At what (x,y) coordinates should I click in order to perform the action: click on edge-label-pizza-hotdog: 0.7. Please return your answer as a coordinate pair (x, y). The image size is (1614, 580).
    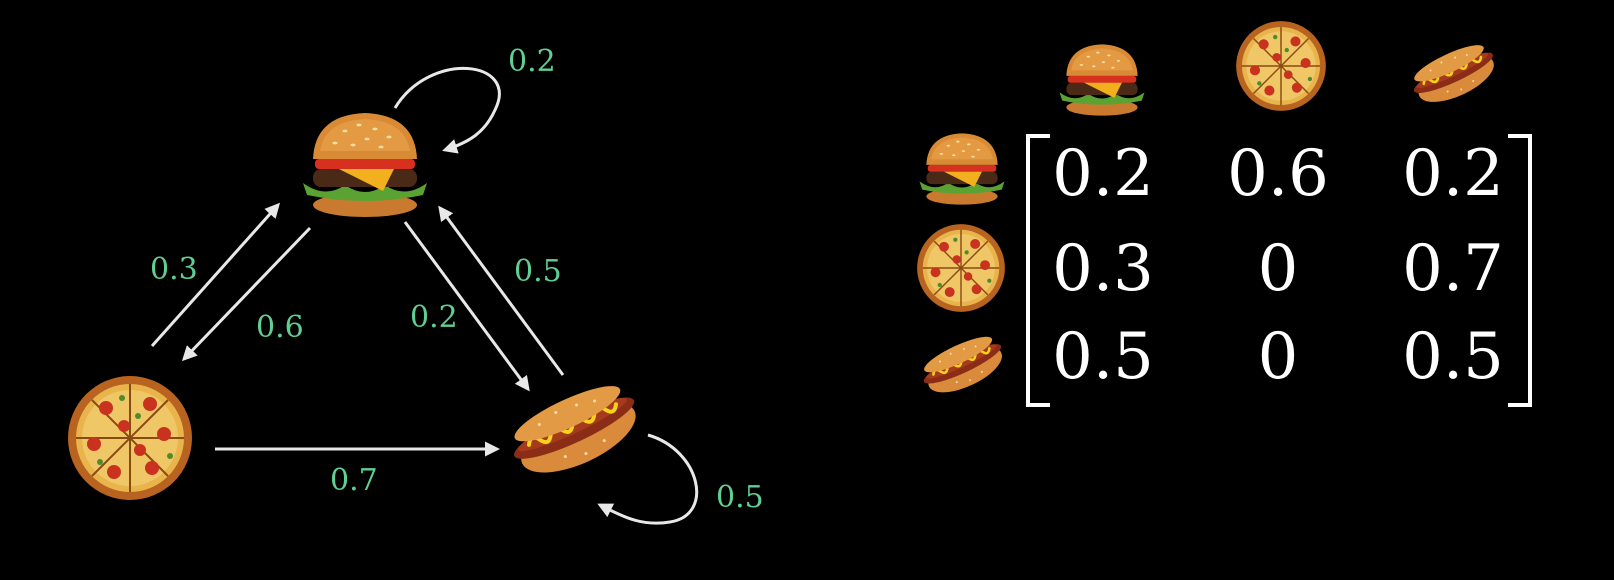
    Looking at the image, I should click on (354, 480).